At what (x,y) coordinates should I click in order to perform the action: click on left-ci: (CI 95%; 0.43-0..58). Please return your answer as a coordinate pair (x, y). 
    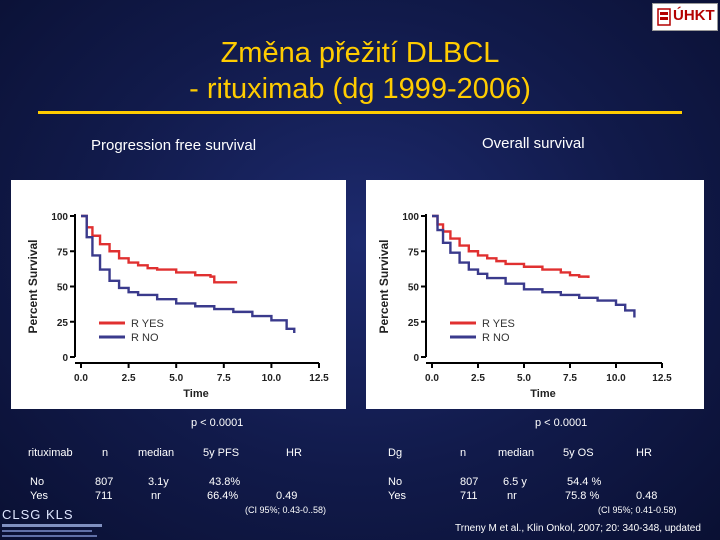
    Looking at the image, I should click on (286, 510).